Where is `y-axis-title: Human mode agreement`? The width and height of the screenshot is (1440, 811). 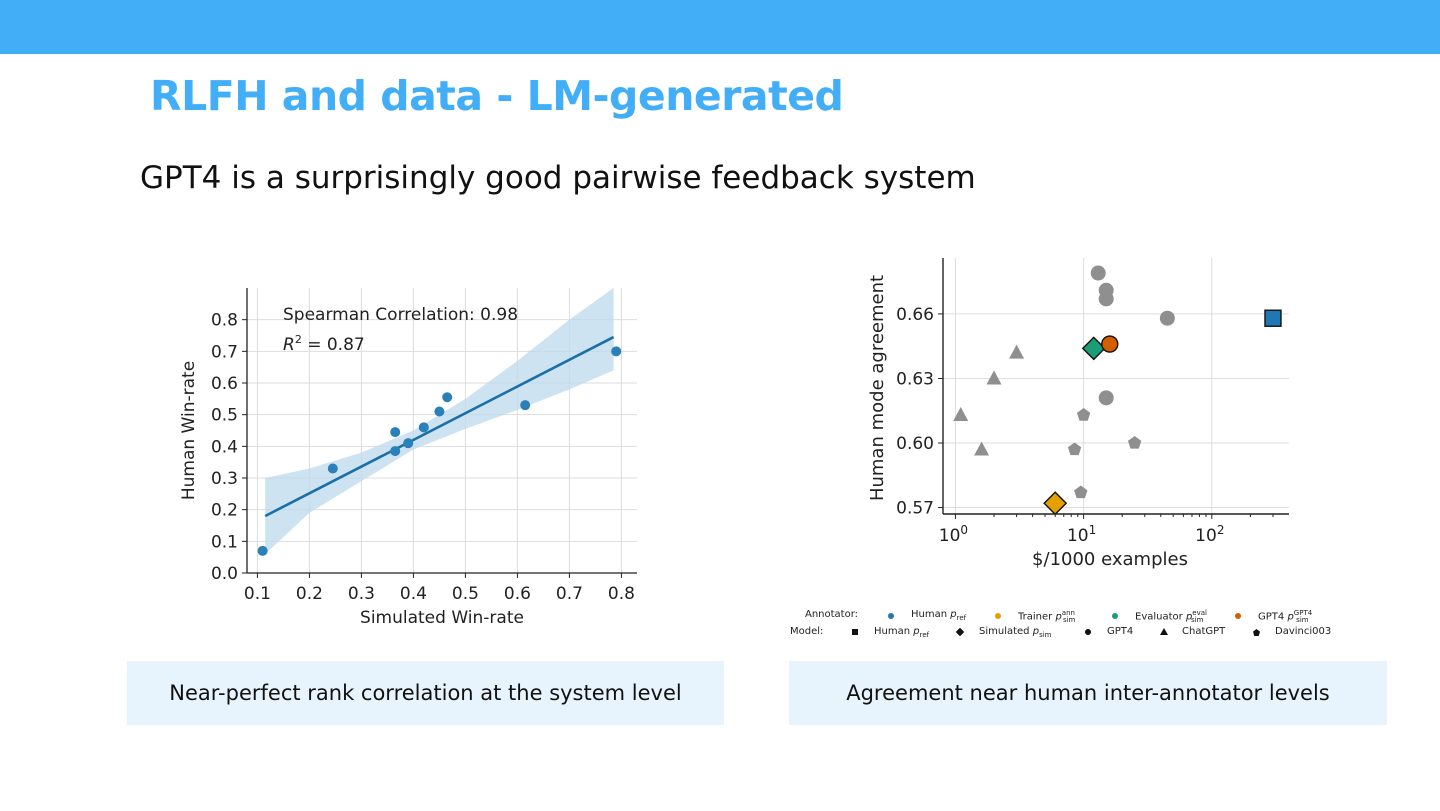 y-axis-title: Human mode agreement is located at coordinates (877, 388).